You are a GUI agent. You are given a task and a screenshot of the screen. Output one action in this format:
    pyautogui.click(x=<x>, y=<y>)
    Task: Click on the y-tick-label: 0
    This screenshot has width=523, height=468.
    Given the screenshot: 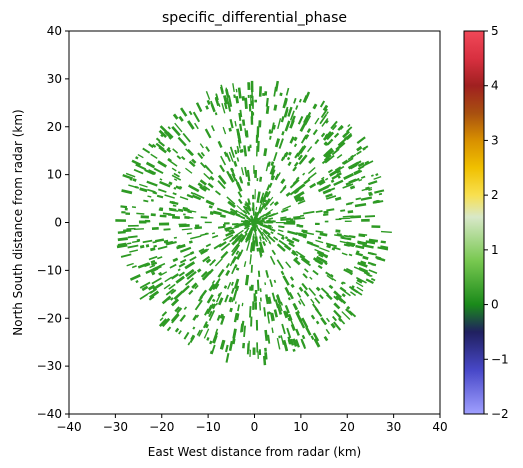 What is the action you would take?
    pyautogui.click(x=58, y=223)
    